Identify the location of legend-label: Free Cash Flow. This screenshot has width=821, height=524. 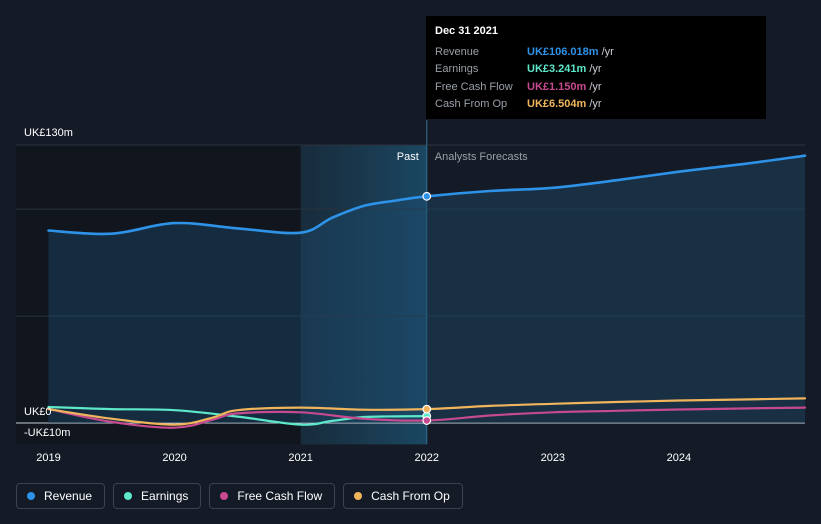
(280, 496).